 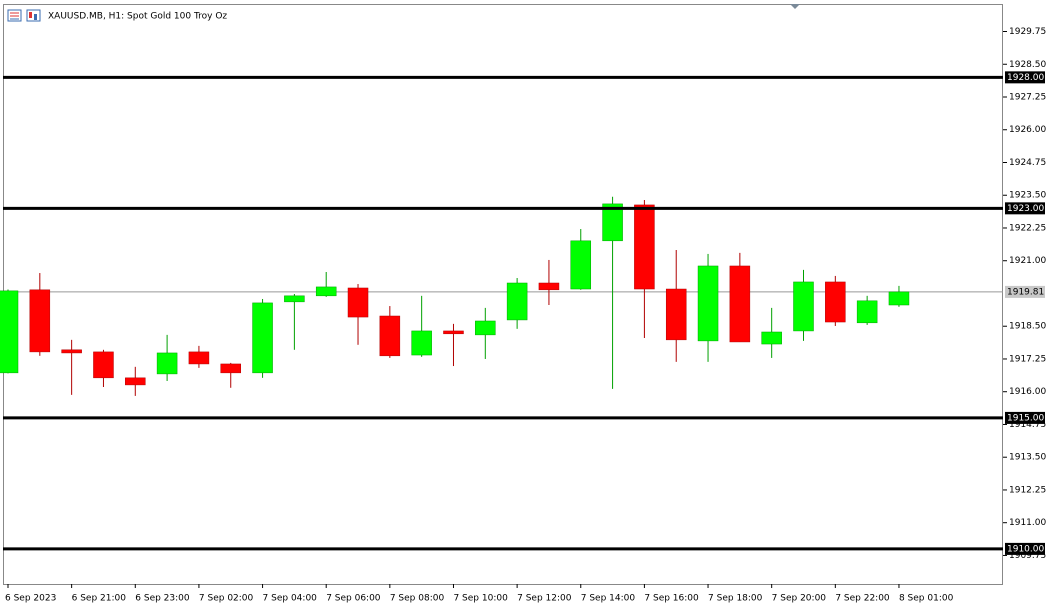 What do you see at coordinates (353, 599) in the screenshot?
I see `x-tick-label: 7 Sep 06:00` at bounding box center [353, 599].